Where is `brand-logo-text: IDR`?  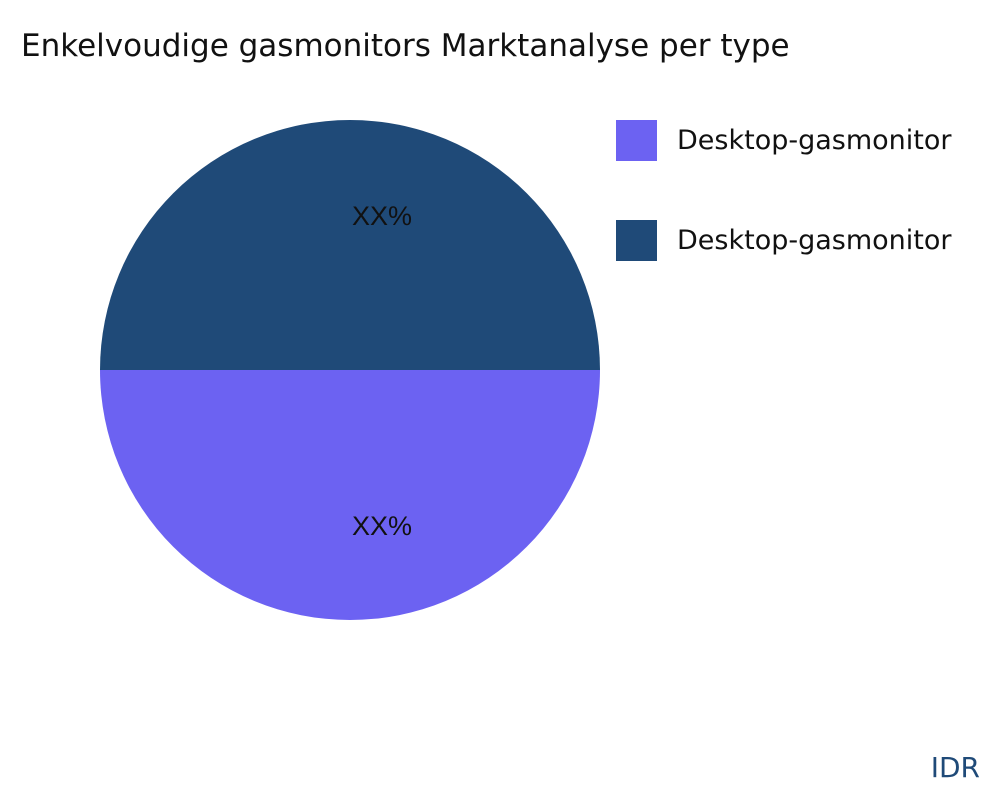 brand-logo-text: IDR is located at coordinates (955, 767).